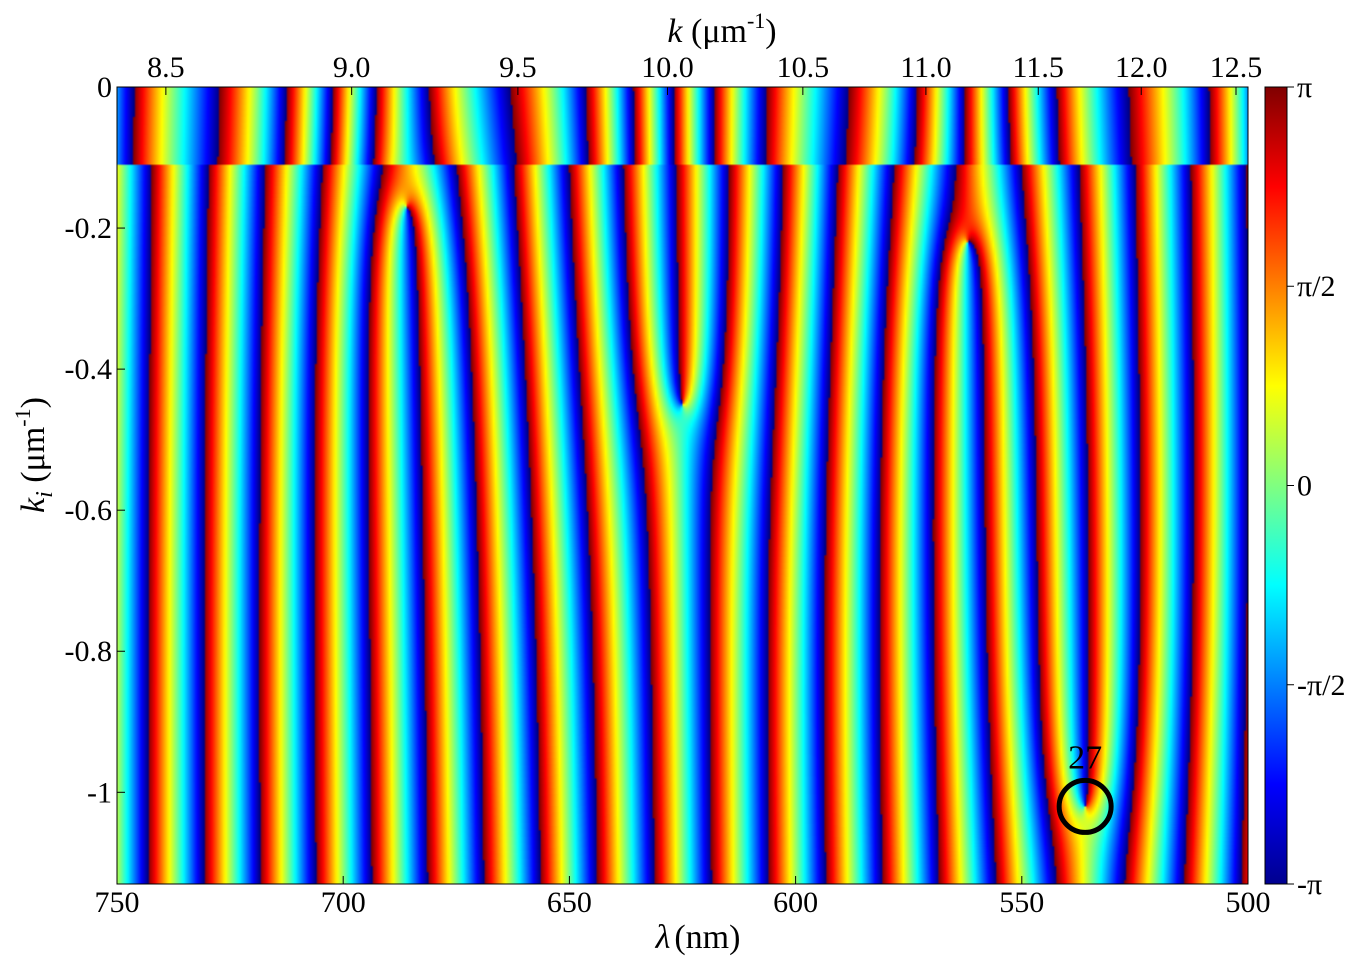  What do you see at coordinates (1321, 685) in the screenshot?
I see `colorbar-tick-label: -π/2` at bounding box center [1321, 685].